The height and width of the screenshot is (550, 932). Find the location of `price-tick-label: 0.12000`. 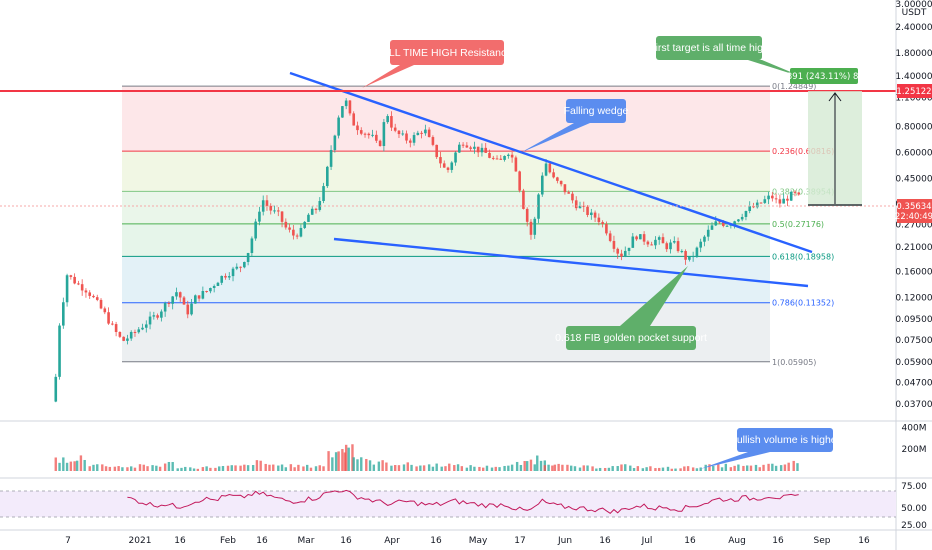

price-tick-label: 0.12000 is located at coordinates (913, 299).